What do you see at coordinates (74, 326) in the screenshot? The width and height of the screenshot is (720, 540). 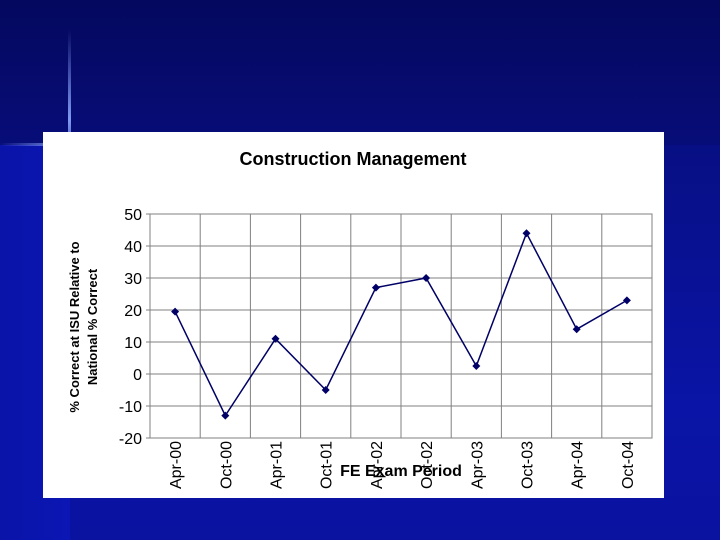 I see `y-axis-title-line-1: % Correct at ISU Relative to` at bounding box center [74, 326].